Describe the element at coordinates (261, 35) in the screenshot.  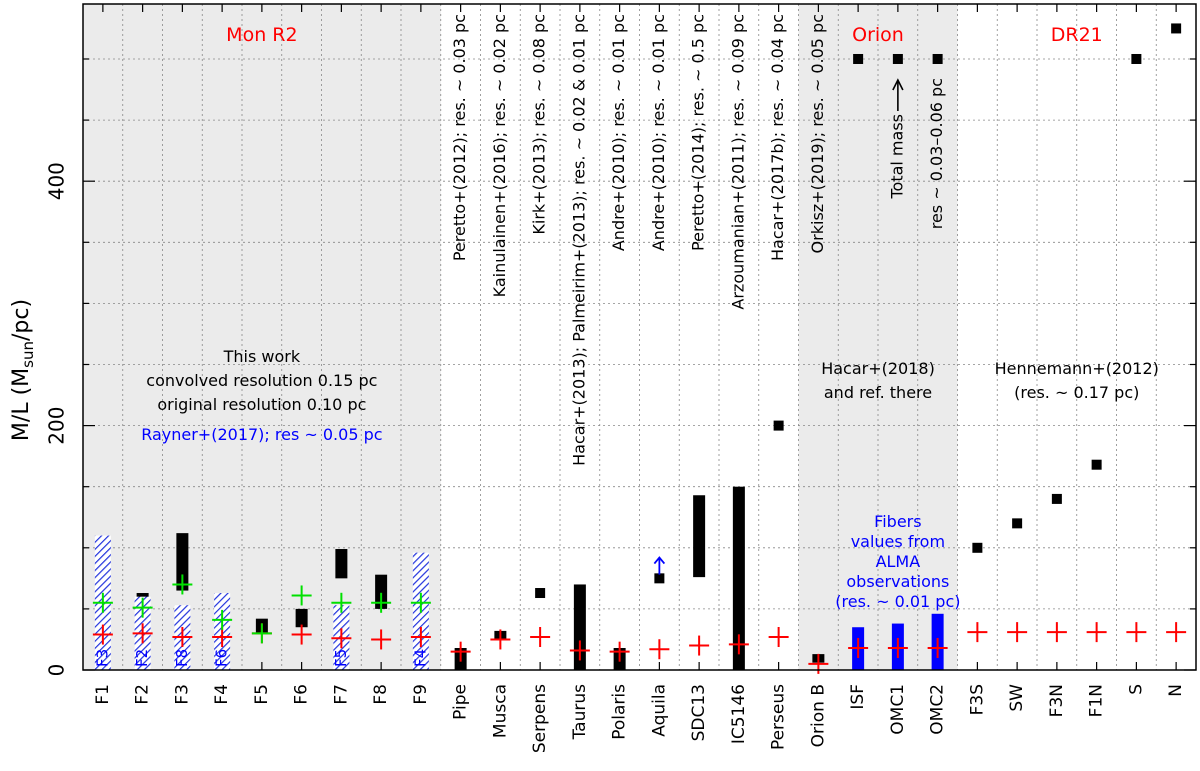
I see `region-title: Mon R2` at that location.